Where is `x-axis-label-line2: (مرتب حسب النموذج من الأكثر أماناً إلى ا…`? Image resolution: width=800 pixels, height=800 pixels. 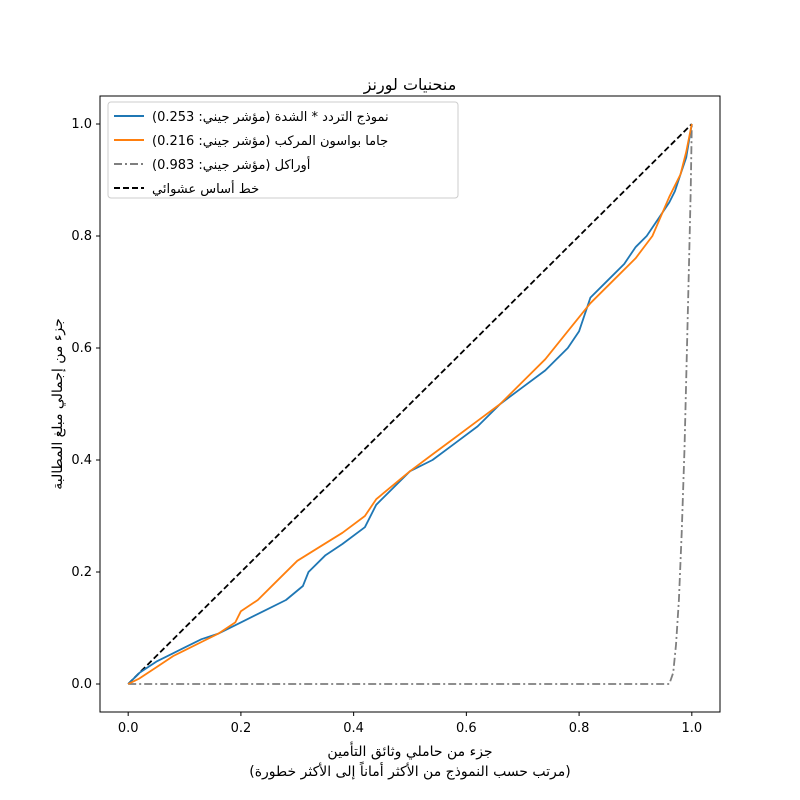
x-axis-label-line2: (مرتب حسب النموذج من الأكثر أماناً إلى ا… is located at coordinates (410, 770).